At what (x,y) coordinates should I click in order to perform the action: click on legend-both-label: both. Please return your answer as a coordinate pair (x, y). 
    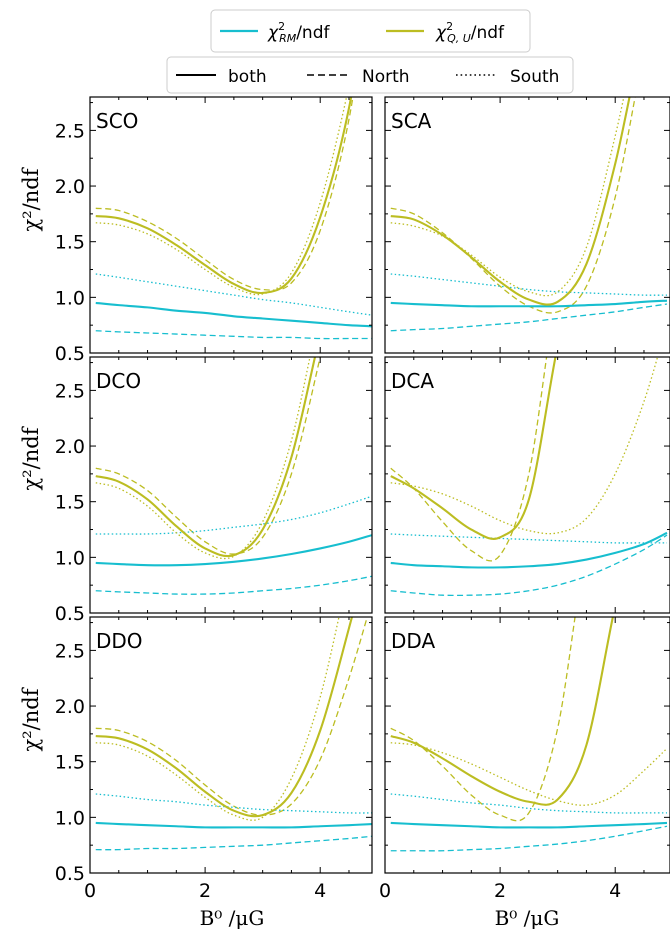
    Looking at the image, I should click on (247, 77).